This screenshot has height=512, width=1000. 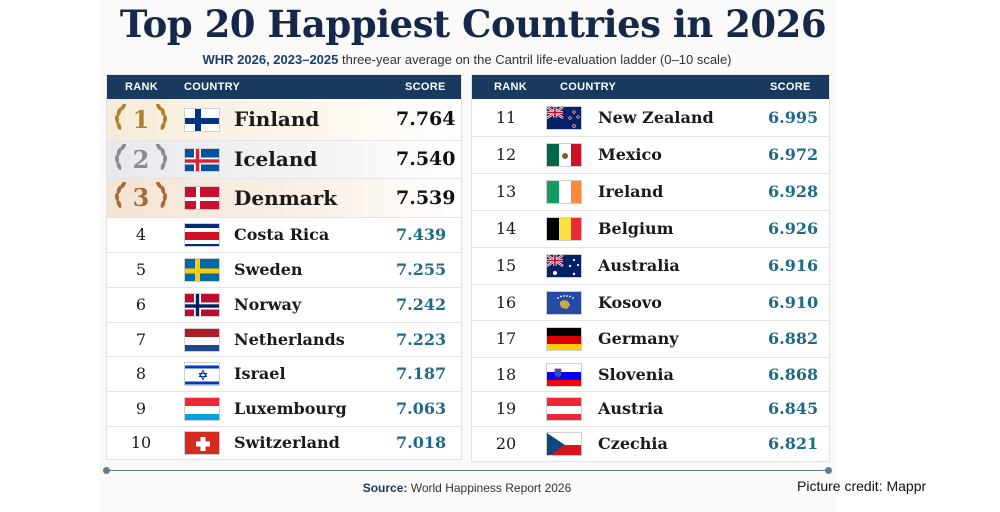 What do you see at coordinates (631, 408) in the screenshot?
I see `country-name: Austria` at bounding box center [631, 408].